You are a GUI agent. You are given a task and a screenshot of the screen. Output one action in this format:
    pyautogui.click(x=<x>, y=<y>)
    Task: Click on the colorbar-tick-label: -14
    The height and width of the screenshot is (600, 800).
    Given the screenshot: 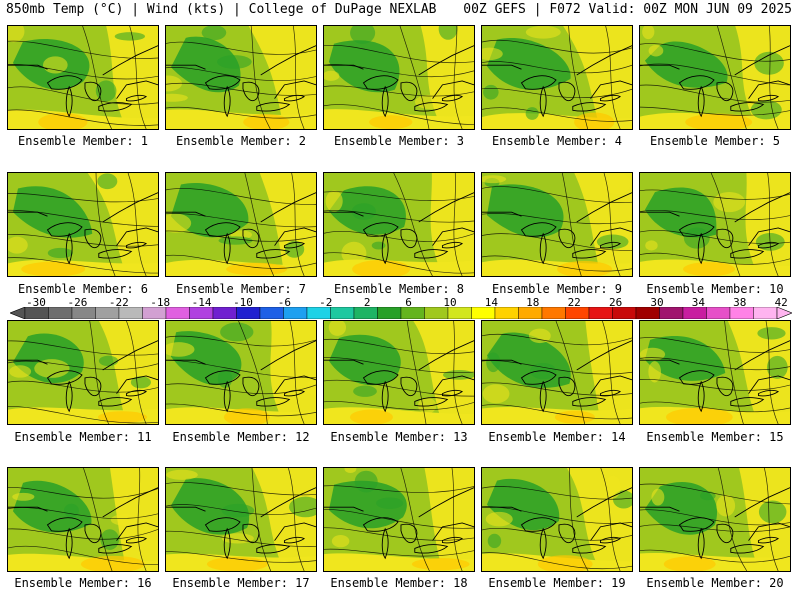 What is the action you would take?
    pyautogui.click(x=201, y=302)
    